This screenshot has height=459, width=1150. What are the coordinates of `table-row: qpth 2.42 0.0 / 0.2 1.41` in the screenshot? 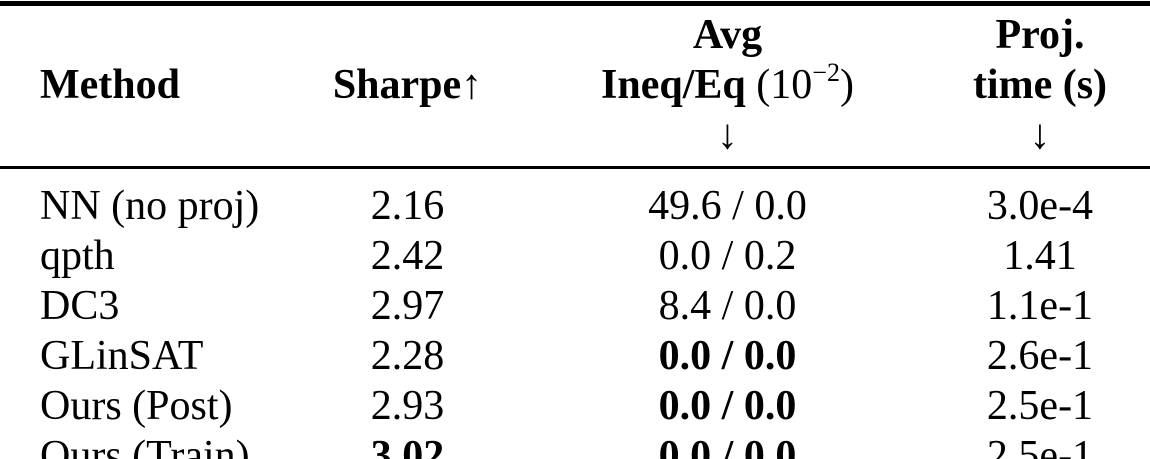 It's located at (575, 256).